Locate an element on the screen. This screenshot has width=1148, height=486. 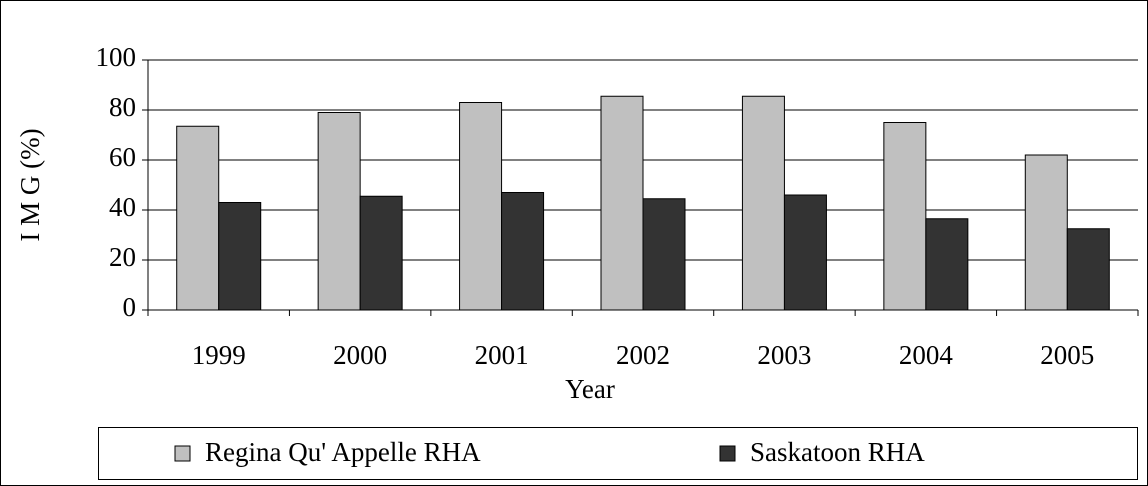
y-axis-label: I M G (%) is located at coordinates (30, 184).